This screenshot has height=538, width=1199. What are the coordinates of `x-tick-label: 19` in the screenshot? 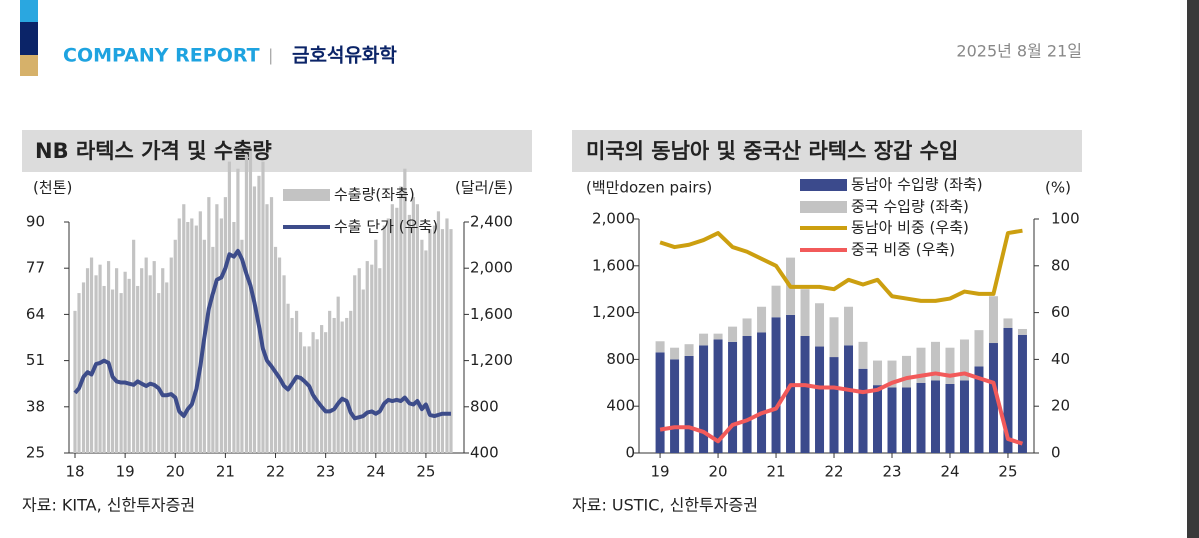 It's located at (660, 472).